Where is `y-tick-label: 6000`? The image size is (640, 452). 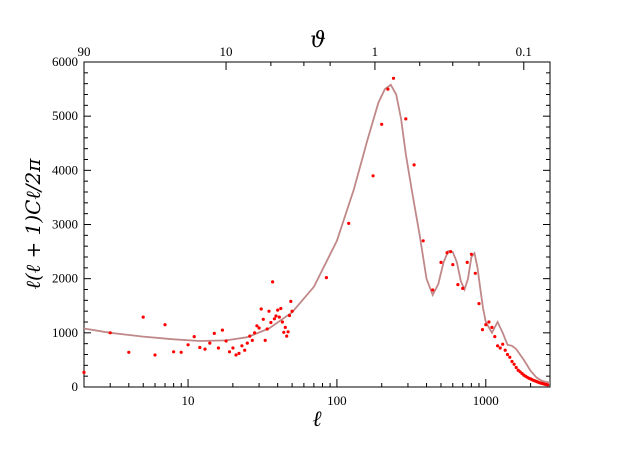
y-tick-label: 6000 is located at coordinates (65, 61).